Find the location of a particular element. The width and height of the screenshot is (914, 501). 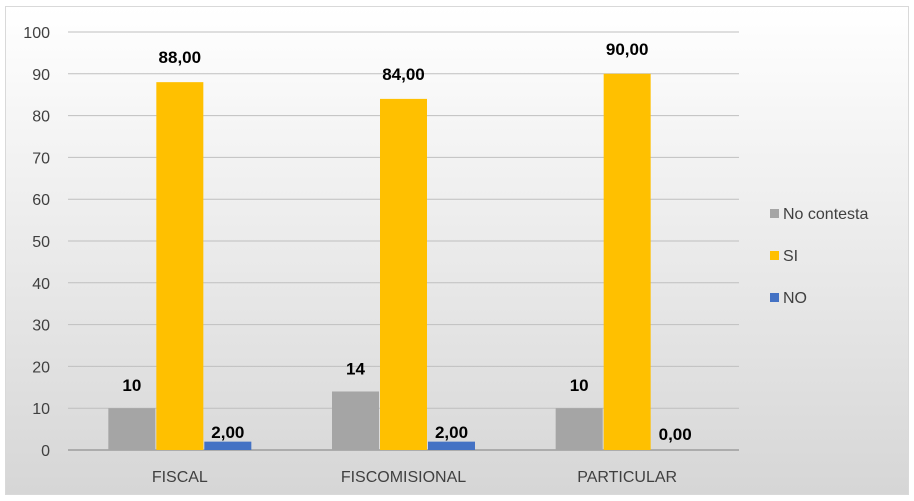

y-tick-label: 60 is located at coordinates (41, 200).